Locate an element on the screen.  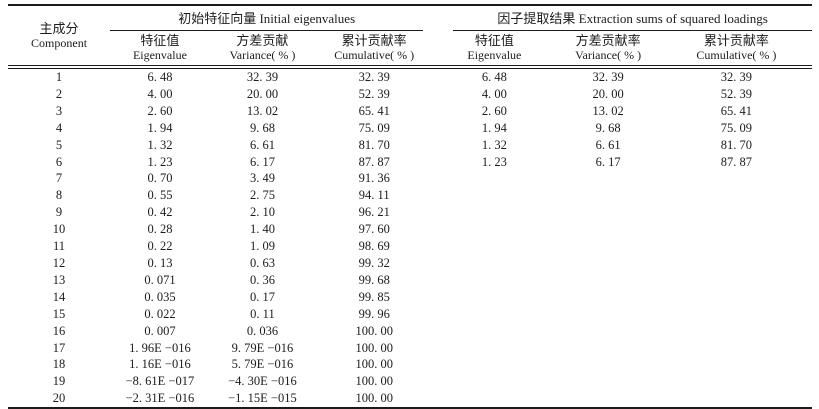
cell-value: 1. 94 is located at coordinates (494, 127).